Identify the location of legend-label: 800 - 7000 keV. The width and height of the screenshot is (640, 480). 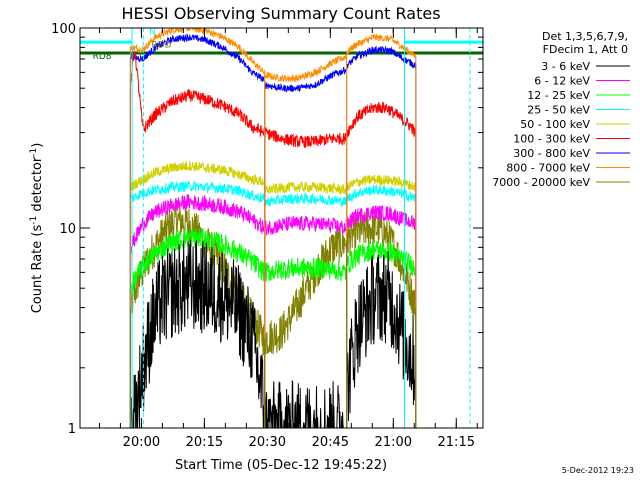
(548, 168).